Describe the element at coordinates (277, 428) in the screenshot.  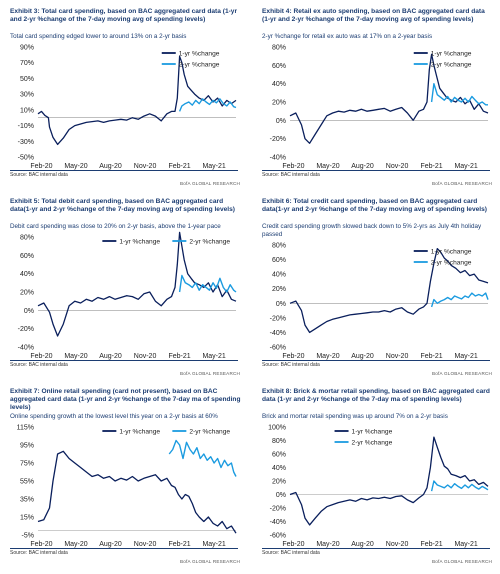
I see `y-tick-label: 100%` at that location.